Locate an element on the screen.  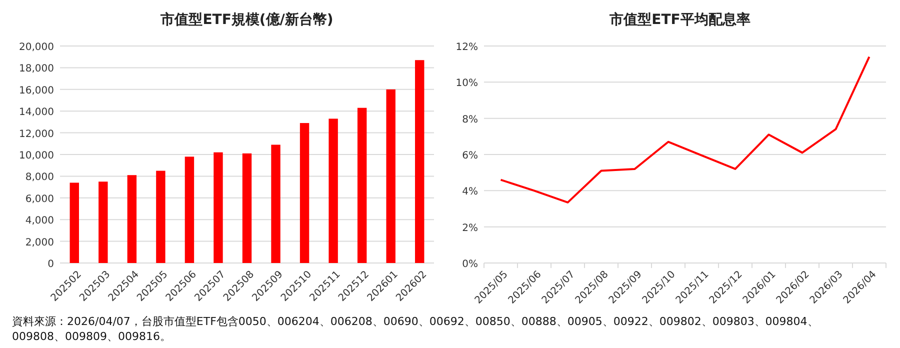
y-tick-label: 20,000 is located at coordinates (36, 47).